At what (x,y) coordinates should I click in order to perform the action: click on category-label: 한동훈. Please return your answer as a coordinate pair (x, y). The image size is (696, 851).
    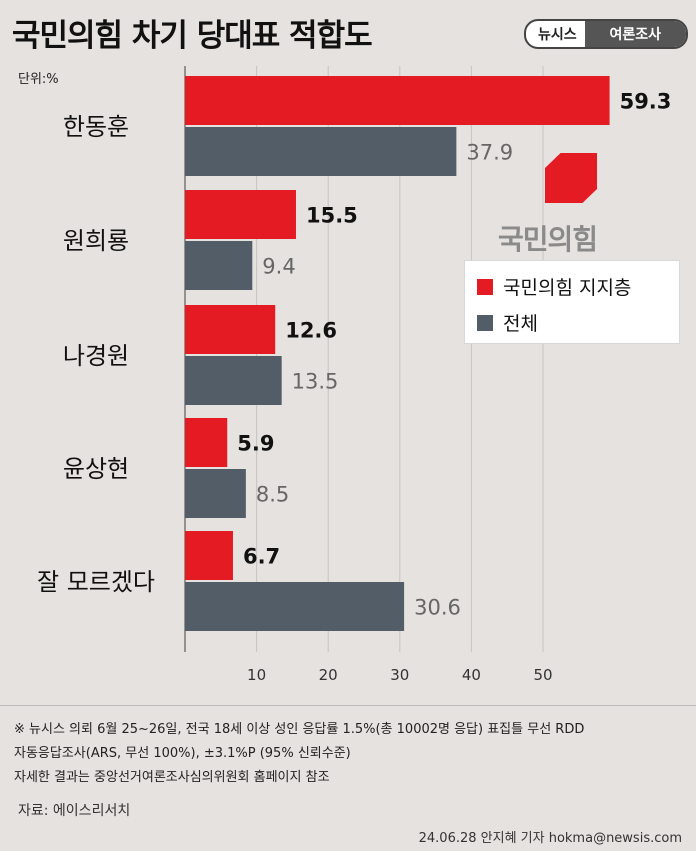
    Looking at the image, I should click on (96, 127).